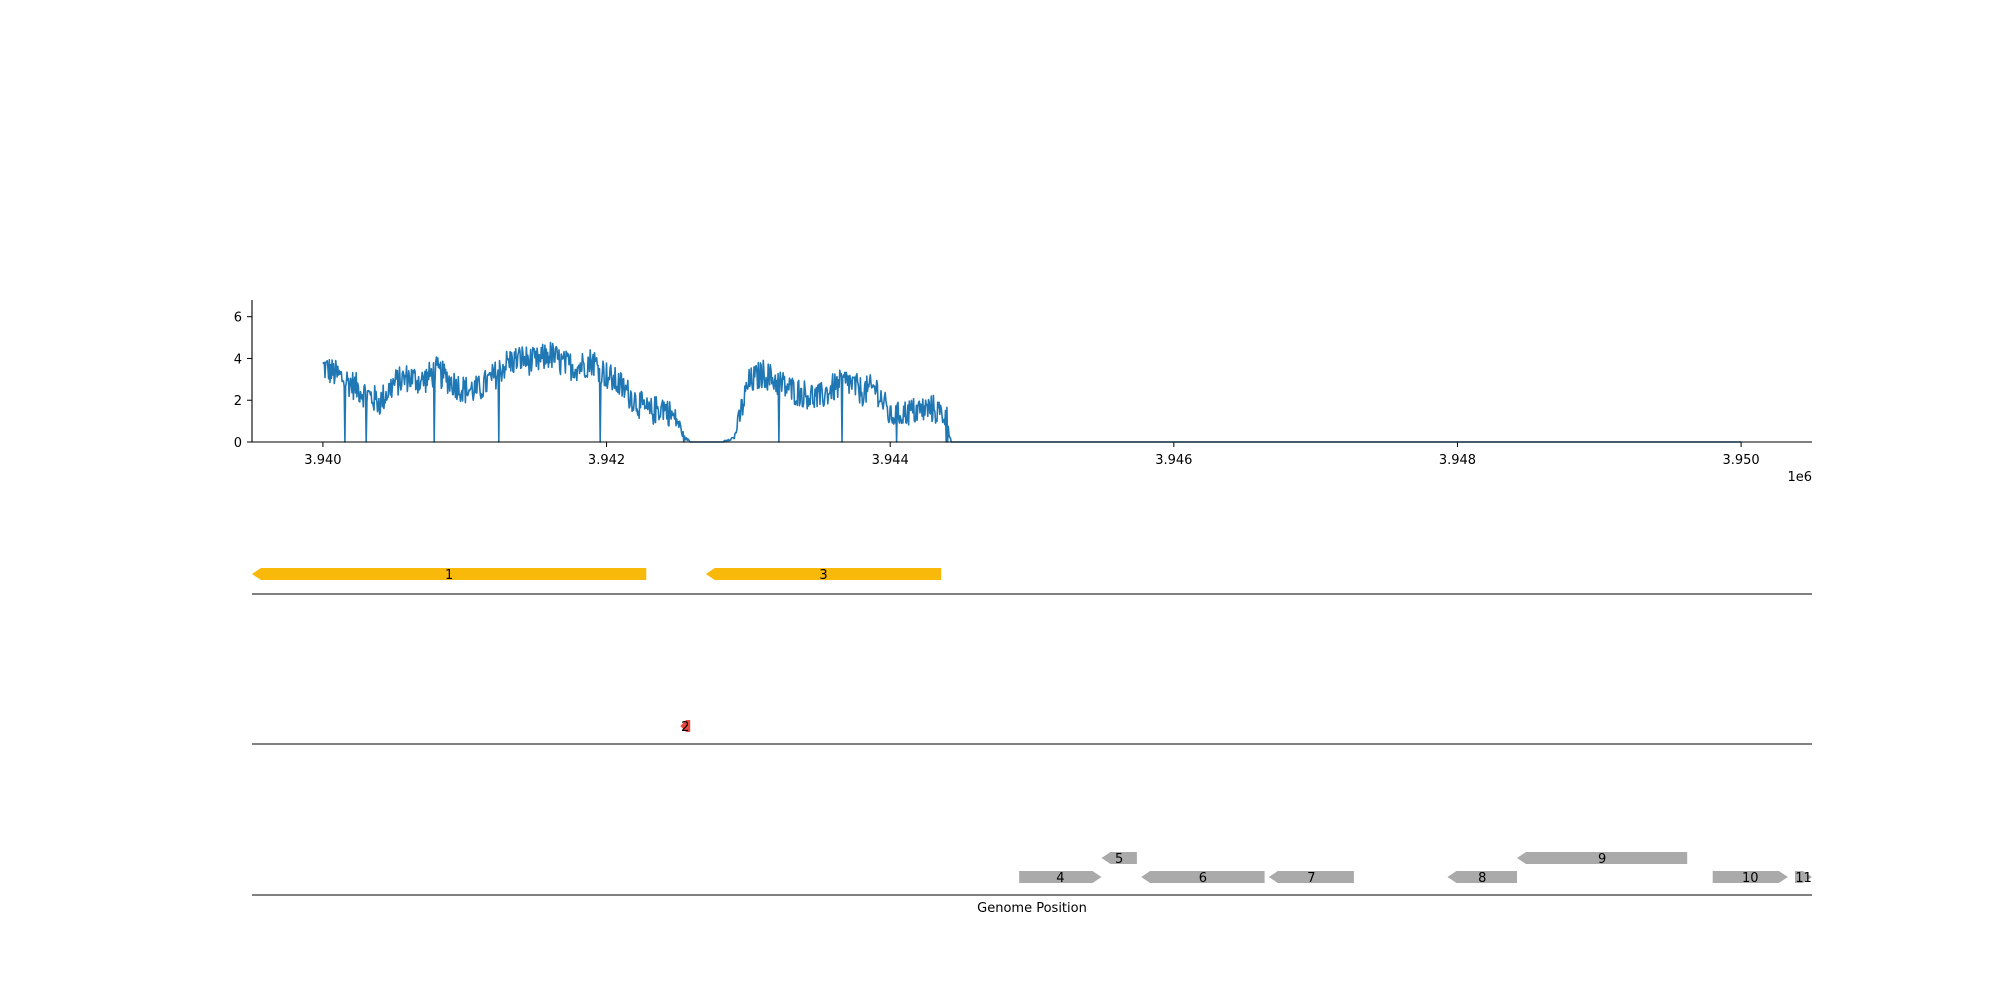 The height and width of the screenshot is (1000, 2000). Describe the element at coordinates (1032, 884) in the screenshot. I see `gene-track-3: Genome Position 4 5 6 7 8 9 10 11` at that location.